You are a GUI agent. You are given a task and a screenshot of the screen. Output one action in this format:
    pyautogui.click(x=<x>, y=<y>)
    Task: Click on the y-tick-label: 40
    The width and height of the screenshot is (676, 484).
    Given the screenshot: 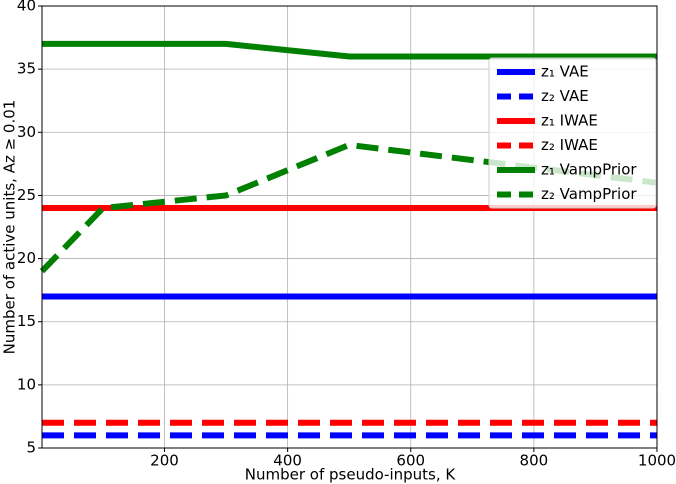 What is the action you would take?
    pyautogui.click(x=26, y=7)
    